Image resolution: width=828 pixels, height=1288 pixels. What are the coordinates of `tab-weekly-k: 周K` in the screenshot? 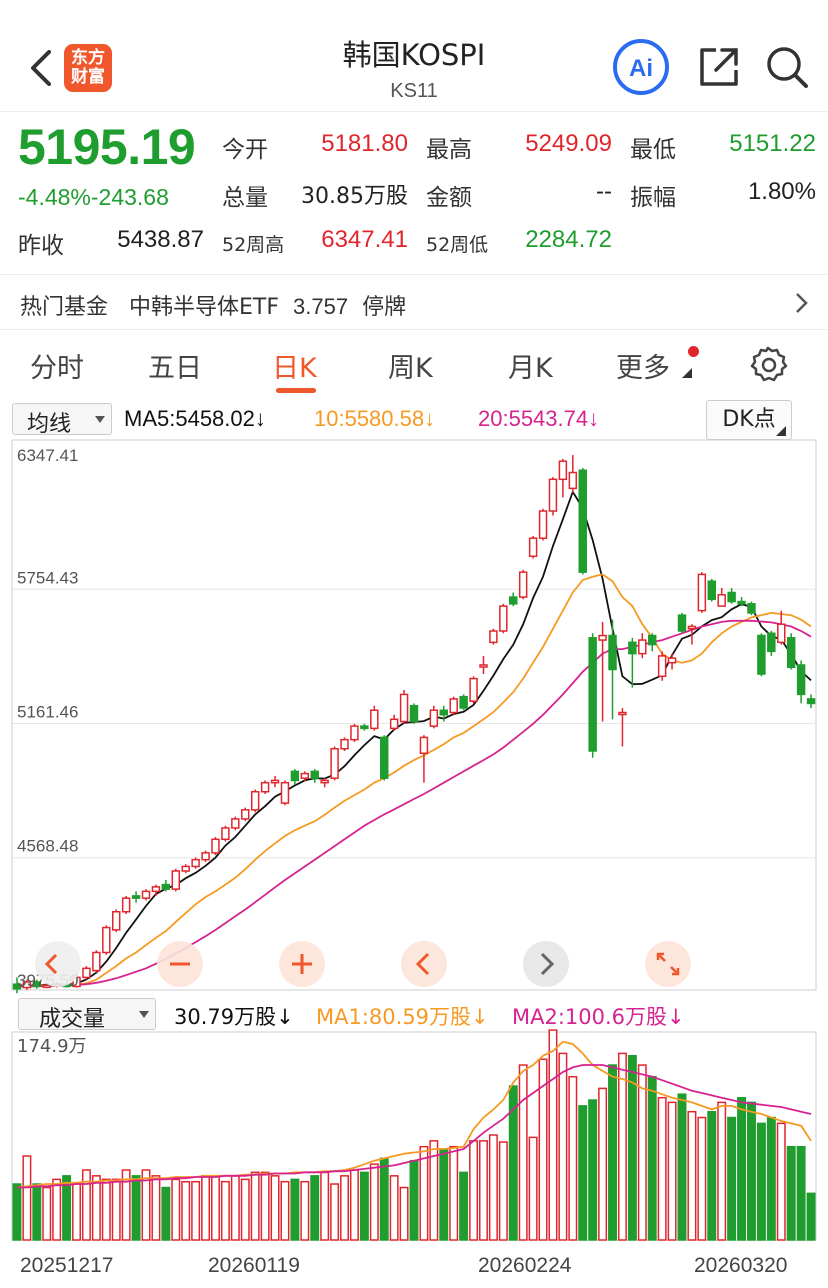 It's located at (410, 368).